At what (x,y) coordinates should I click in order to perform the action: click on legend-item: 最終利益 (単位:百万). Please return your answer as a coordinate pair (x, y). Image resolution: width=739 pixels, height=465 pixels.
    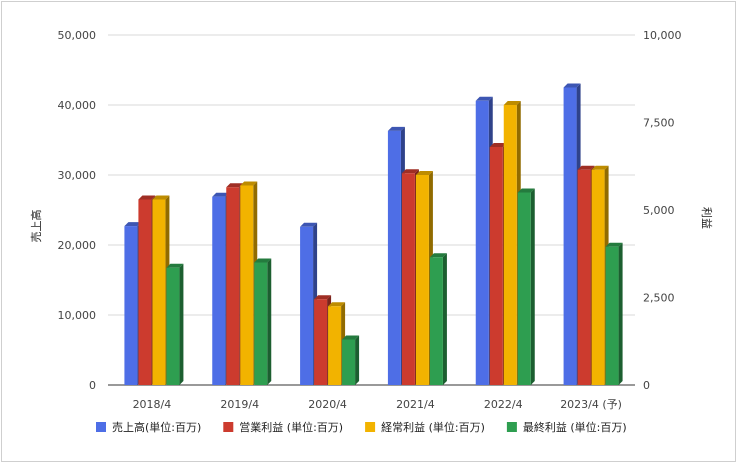
    Looking at the image, I should click on (566, 427).